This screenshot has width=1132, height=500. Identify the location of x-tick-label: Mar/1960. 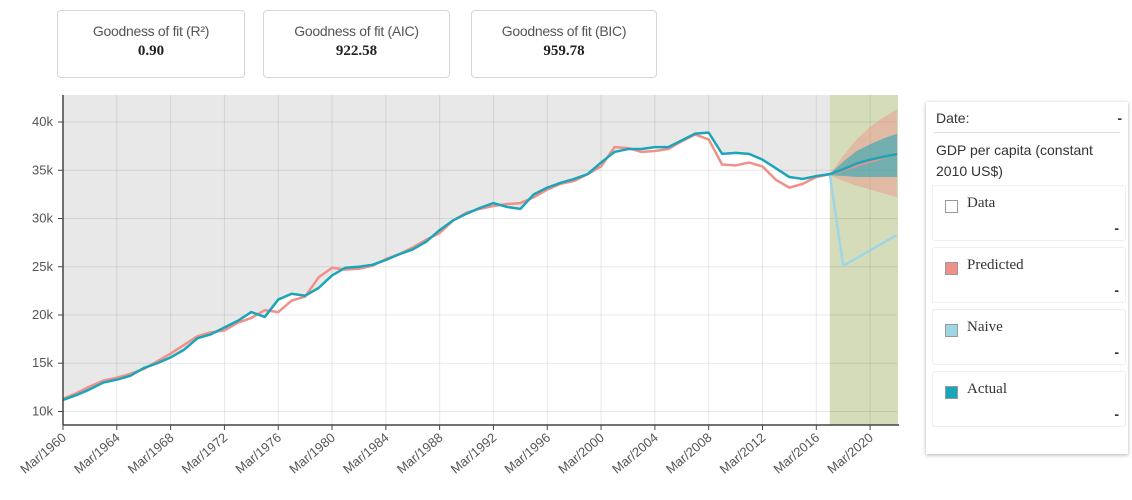
(43, 453).